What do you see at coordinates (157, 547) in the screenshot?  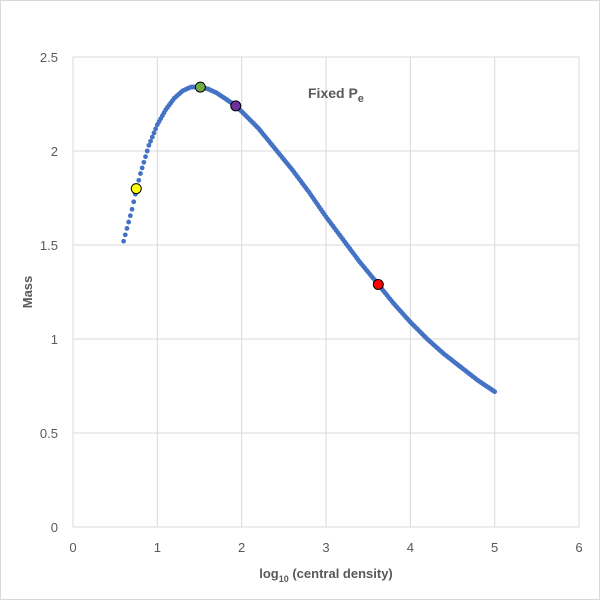 I see `x-tick-label: 1` at bounding box center [157, 547].